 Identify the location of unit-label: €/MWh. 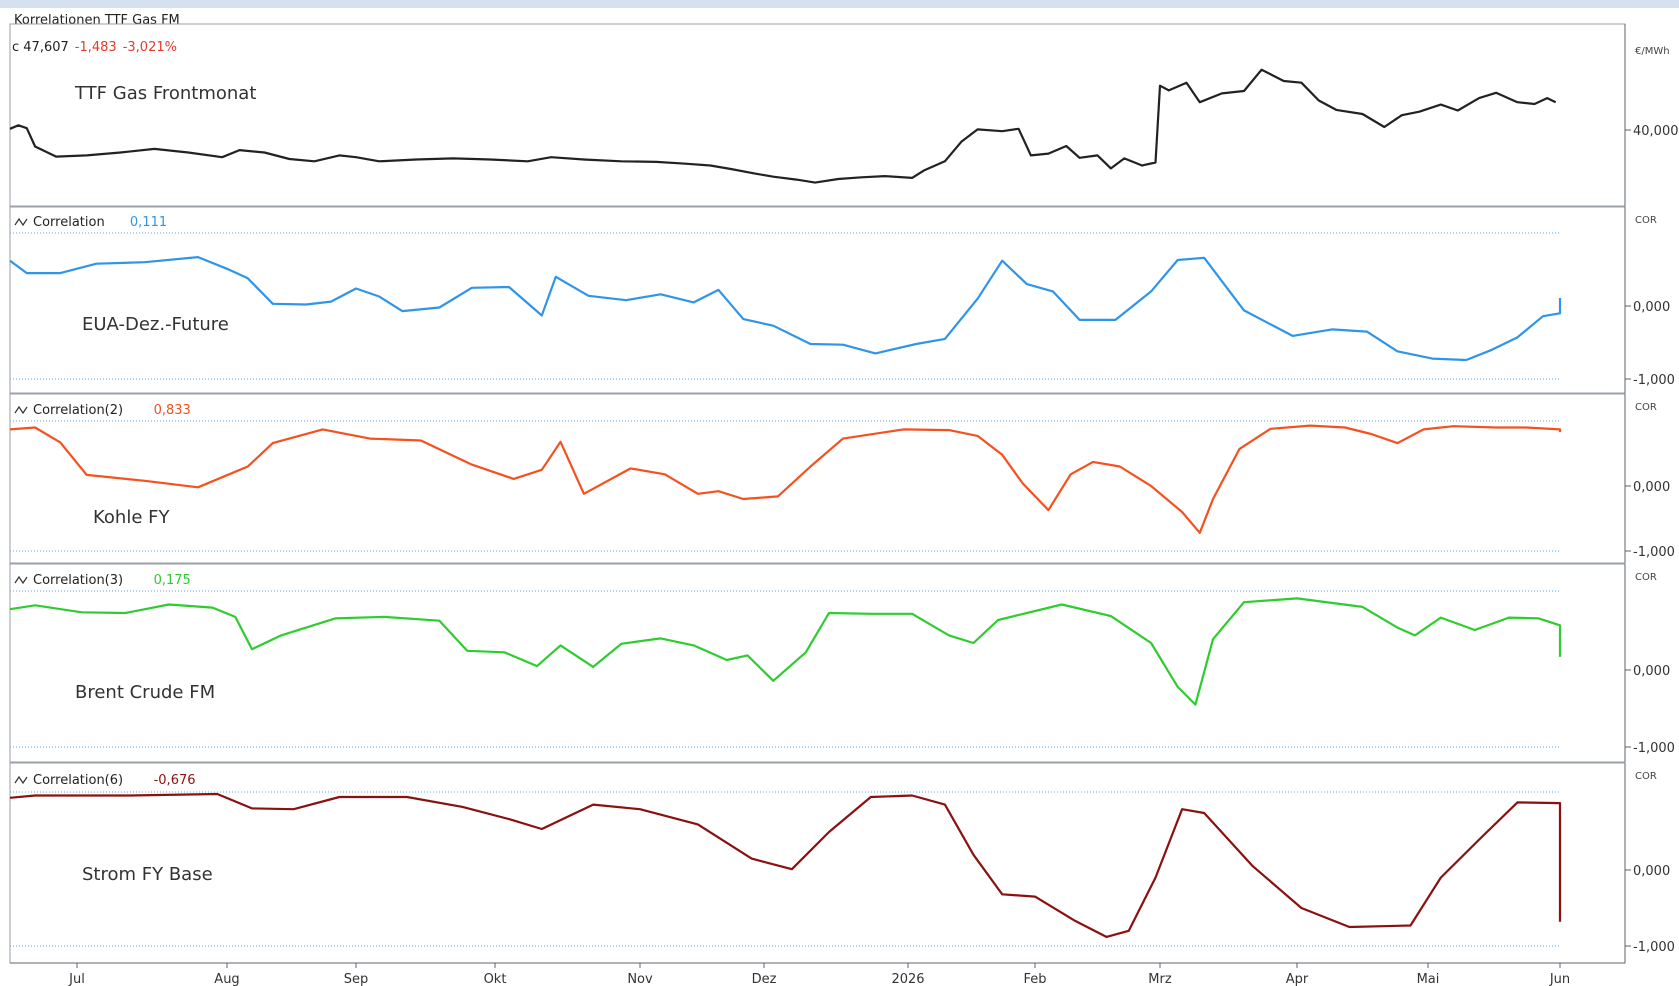
(1652, 51).